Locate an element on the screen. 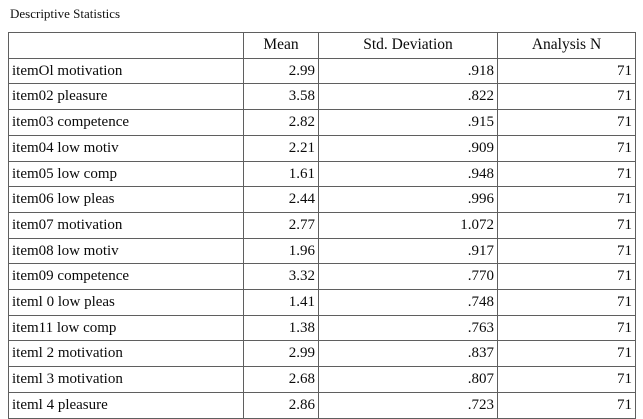 This screenshot has height=419, width=643. std-deviation-cell: .807 is located at coordinates (408, 379).